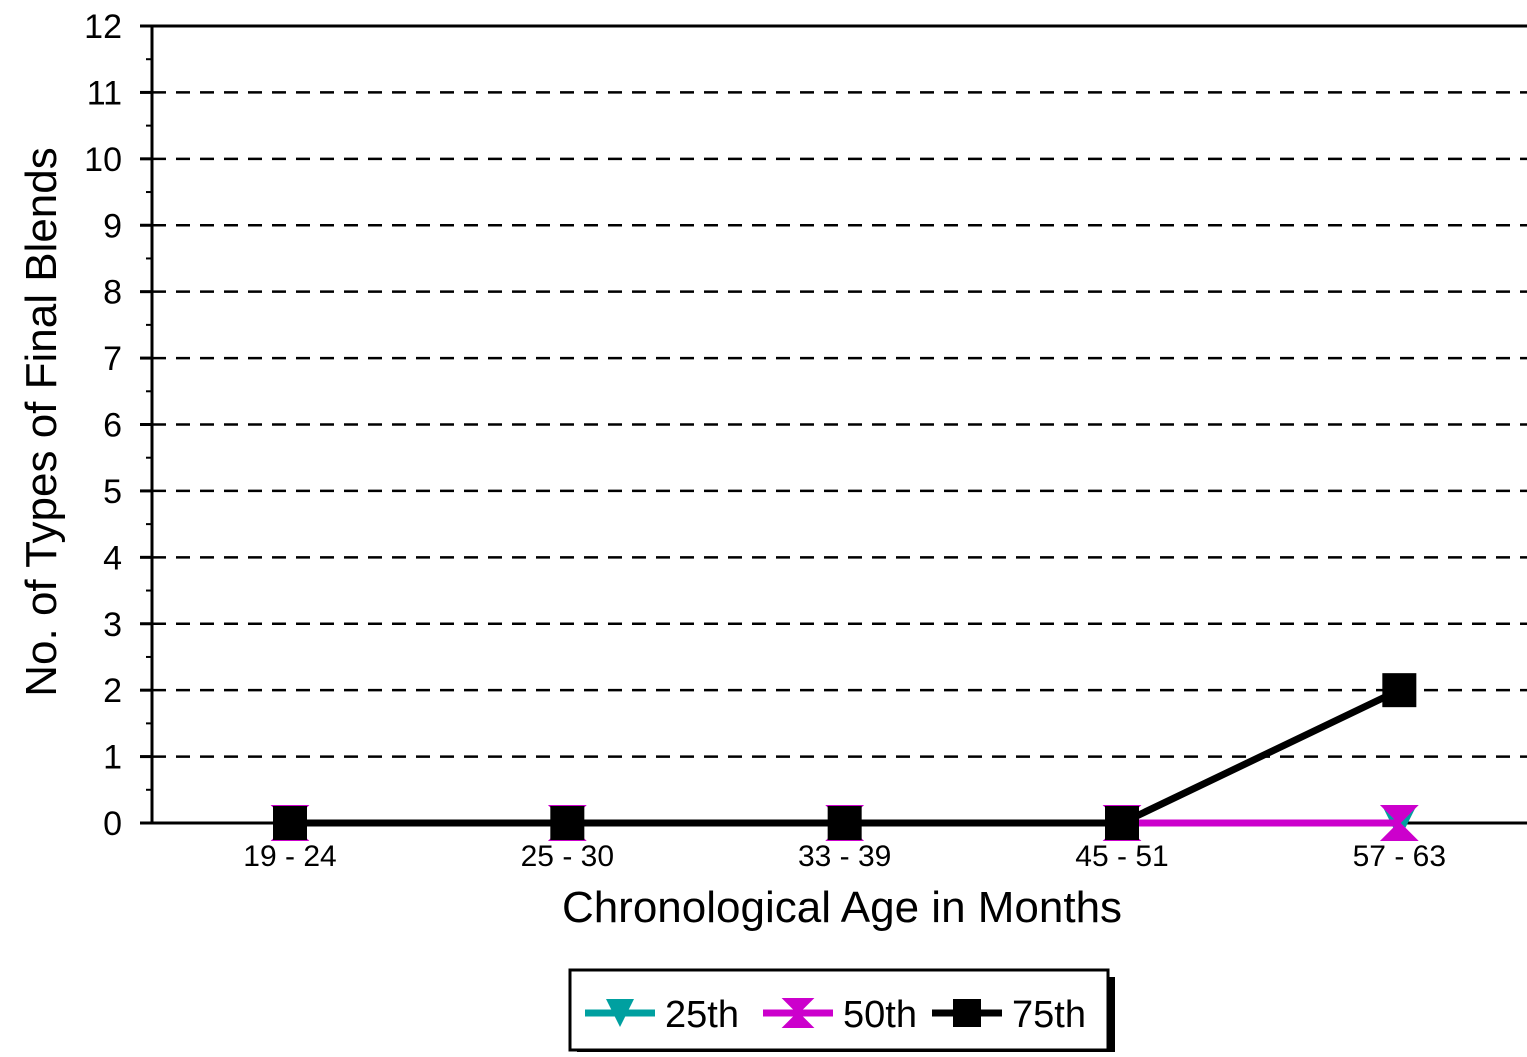  Describe the element at coordinates (112, 558) in the screenshot. I see `y-tick-label: 4` at that location.